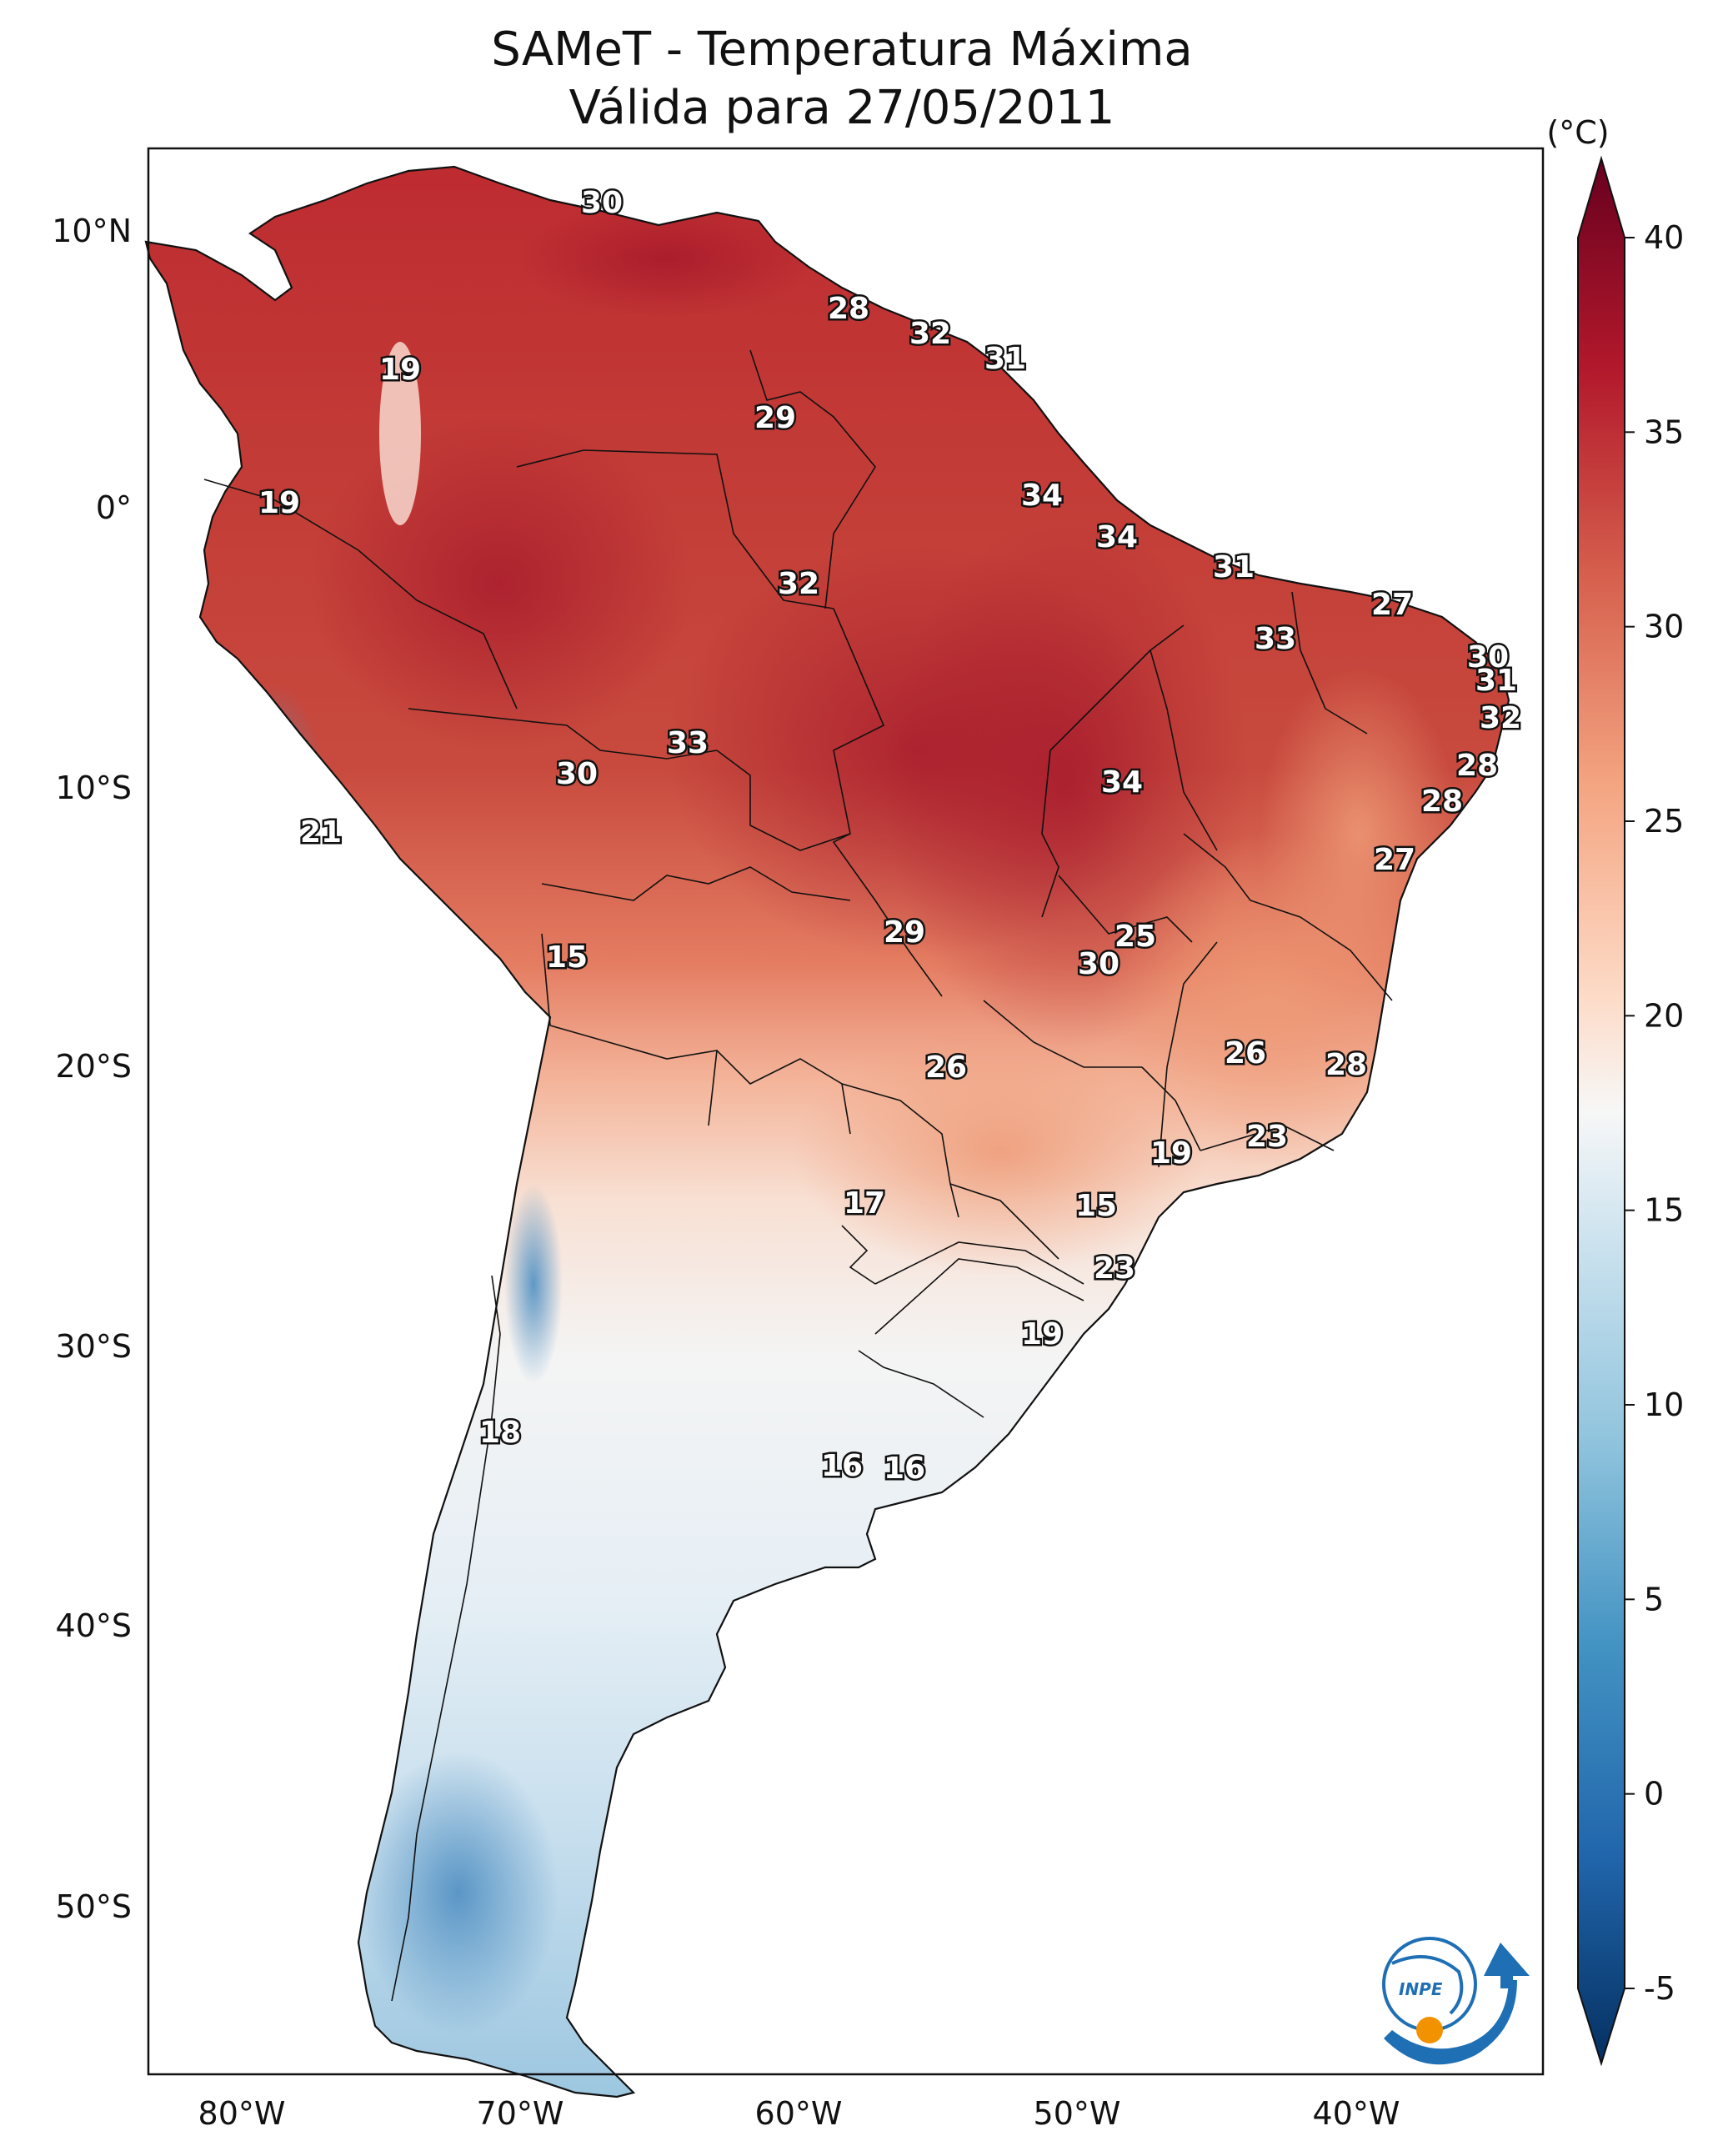  I want to click on colorbar-tick-label: 5, so click(1654, 1599).